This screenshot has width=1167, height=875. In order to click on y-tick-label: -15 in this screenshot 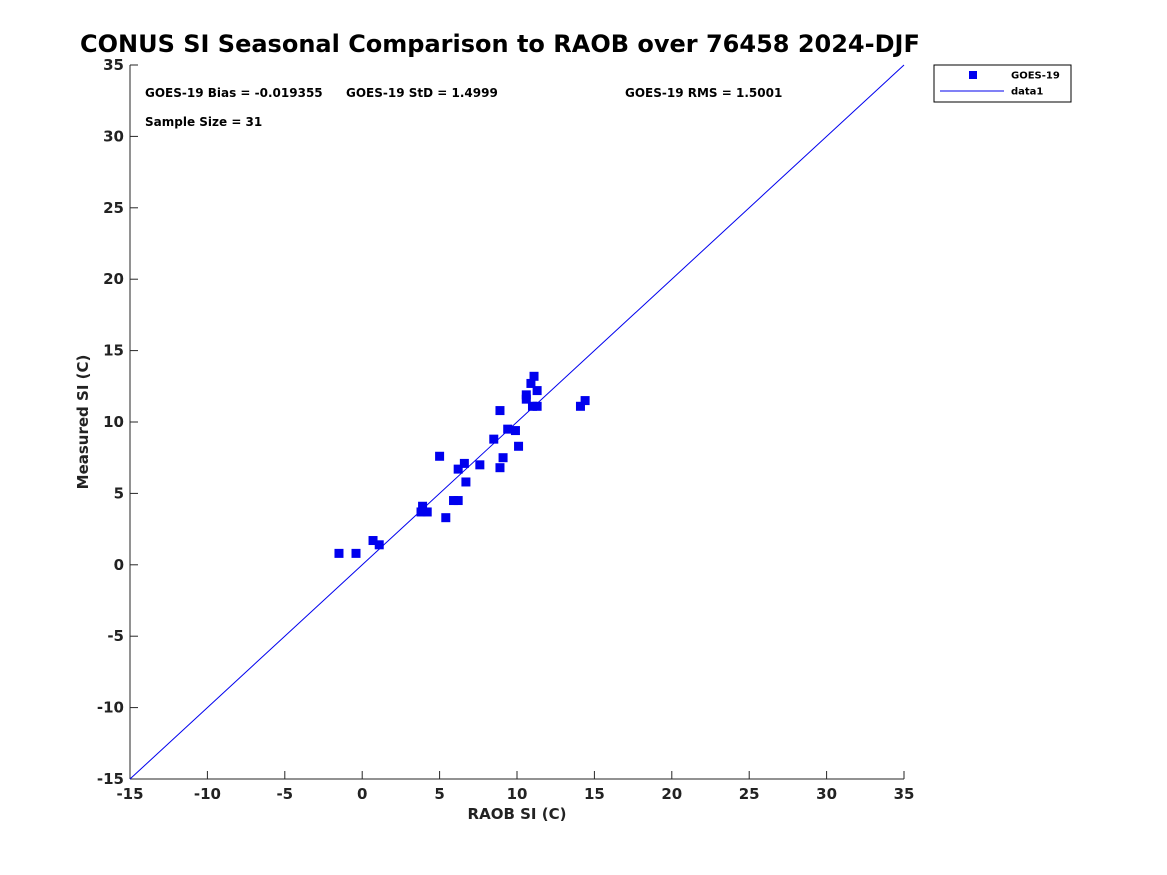, I will do `click(110, 779)`.